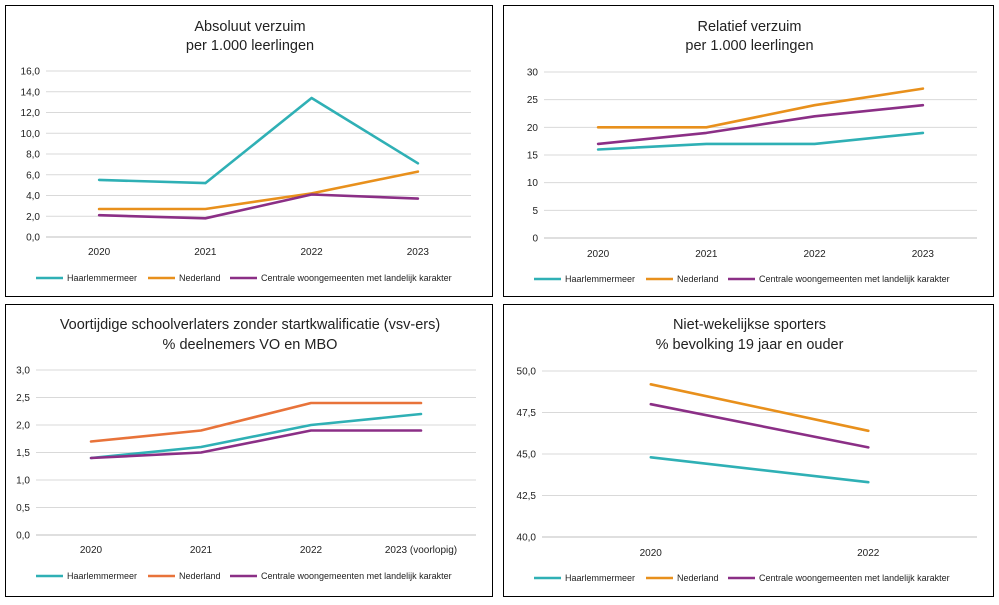 The height and width of the screenshot is (605, 999). I want to click on y-tick-label: 5, so click(535, 211).